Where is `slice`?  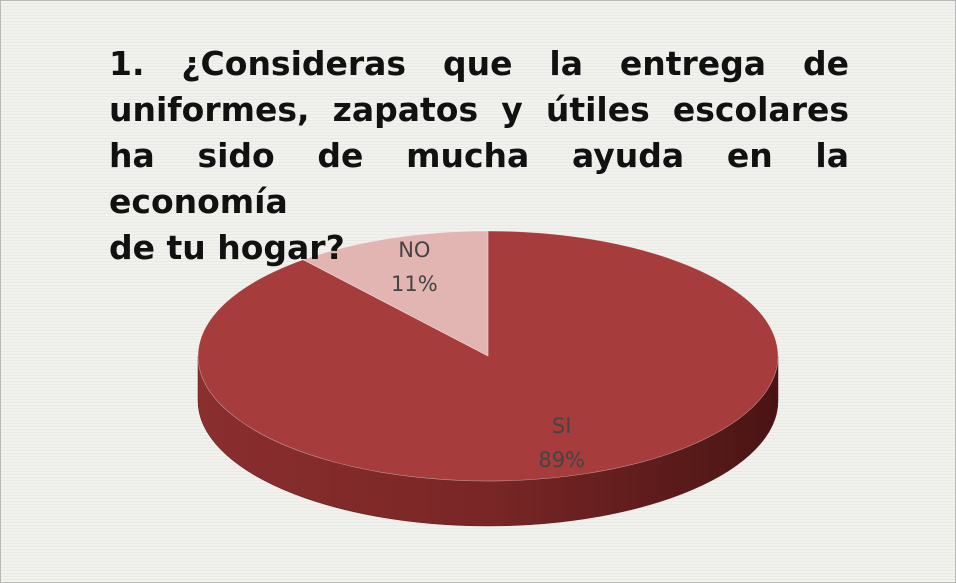 slice is located at coordinates (395, 293).